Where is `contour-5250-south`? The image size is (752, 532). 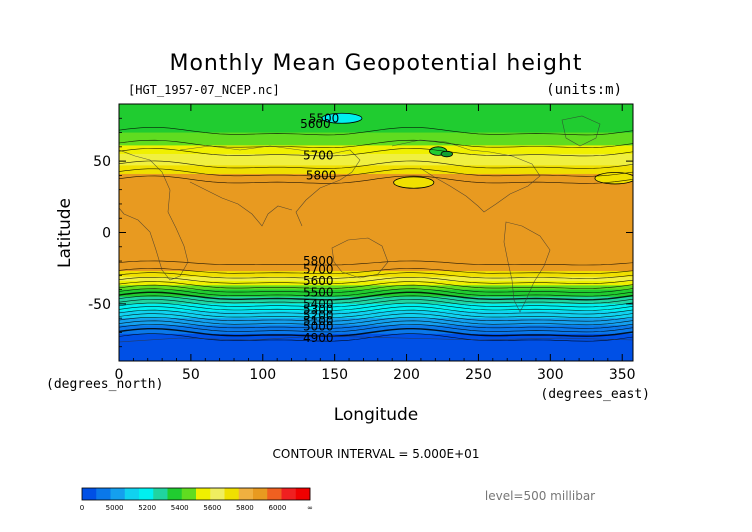 contour-5250-south is located at coordinates (376, 313).